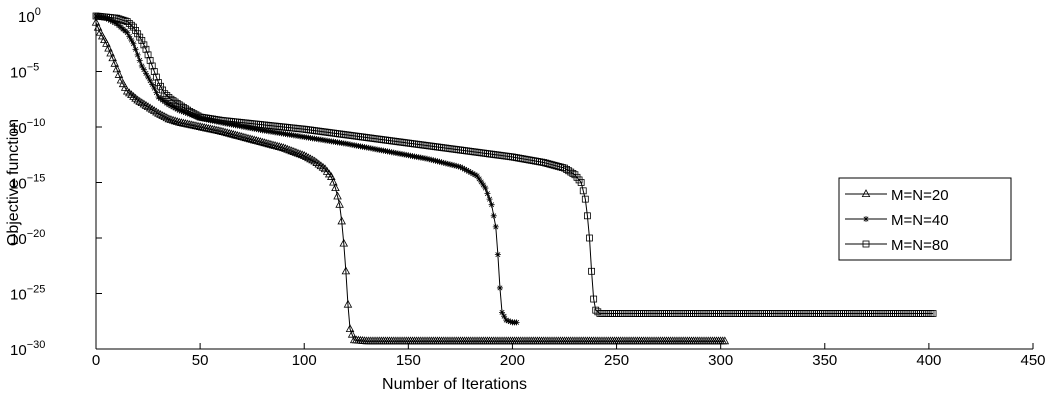 The height and width of the screenshot is (401, 1059). I want to click on y-tick-label: 10−25, so click(27, 294).